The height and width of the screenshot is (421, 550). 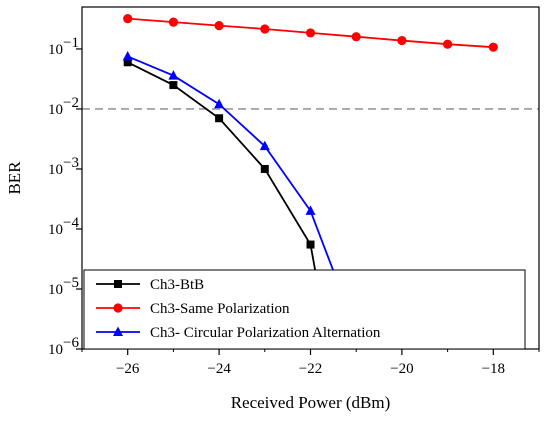 I want to click on y-tick-exponent: −6, so click(x=71, y=343).